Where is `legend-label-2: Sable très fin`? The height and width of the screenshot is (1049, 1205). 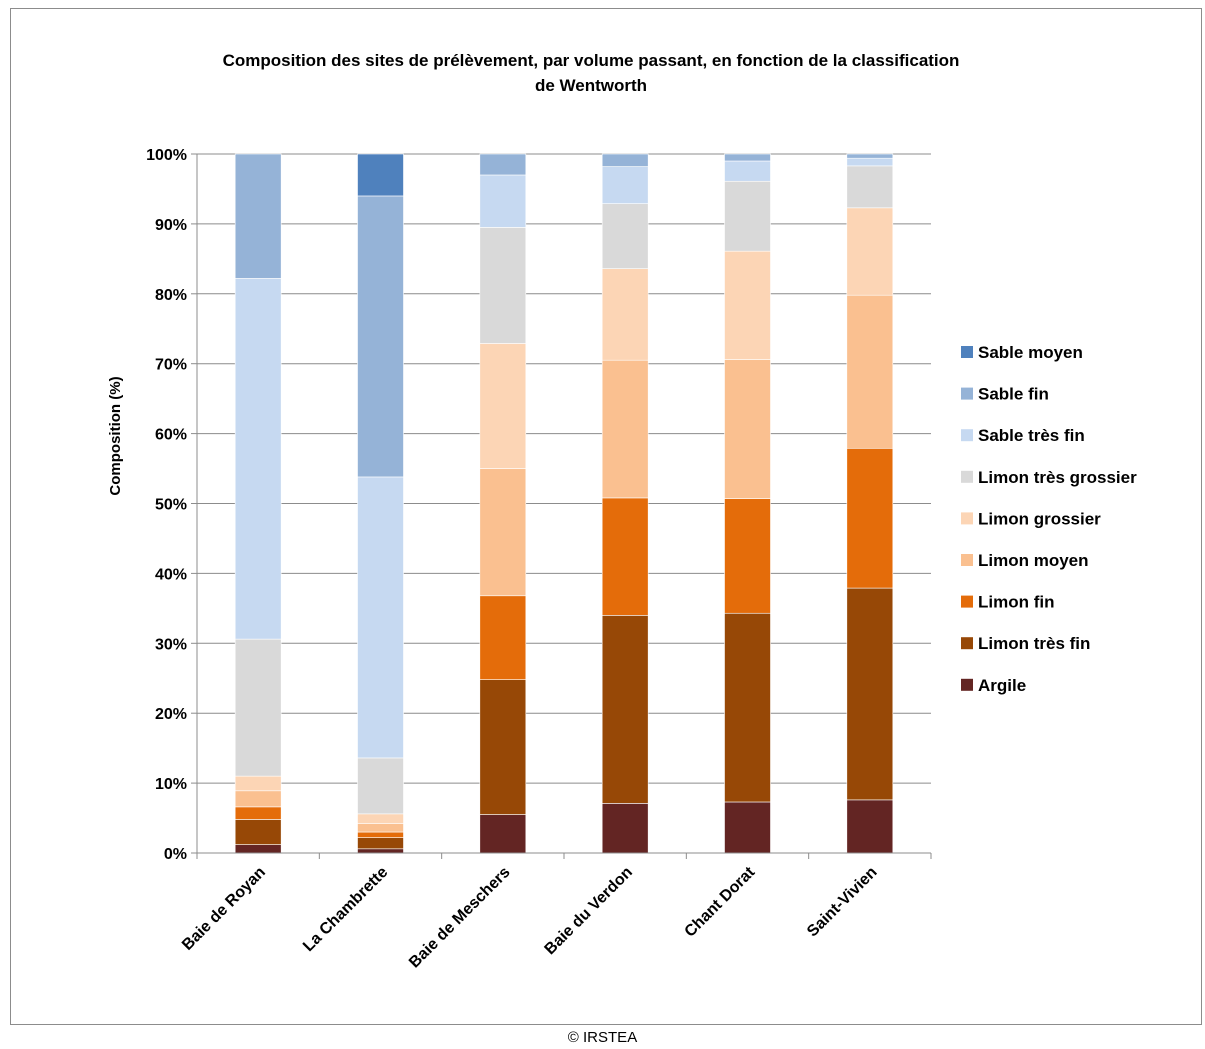
legend-label-2: Sable très fin is located at coordinates (1031, 435).